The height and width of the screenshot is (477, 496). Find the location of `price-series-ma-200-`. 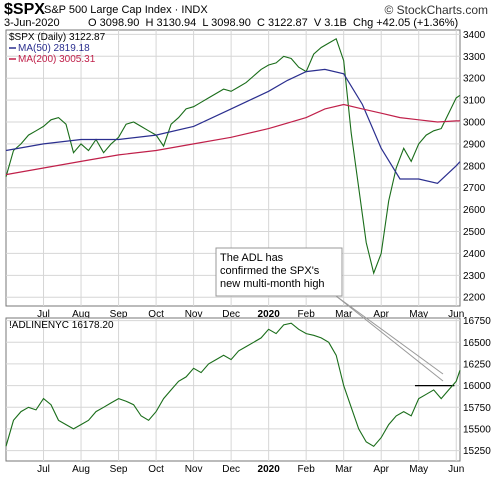

price-series-ma-200- is located at coordinates (232, 139).